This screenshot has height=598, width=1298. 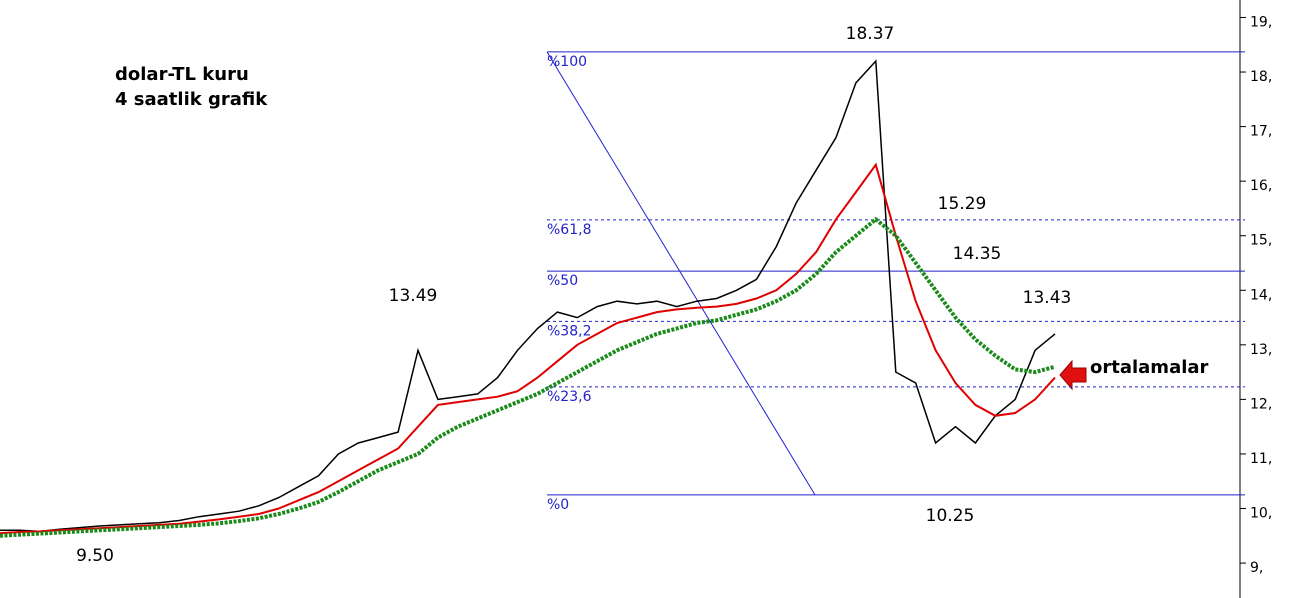 I want to click on y-tick-label: 9,, so click(x=1256, y=568).